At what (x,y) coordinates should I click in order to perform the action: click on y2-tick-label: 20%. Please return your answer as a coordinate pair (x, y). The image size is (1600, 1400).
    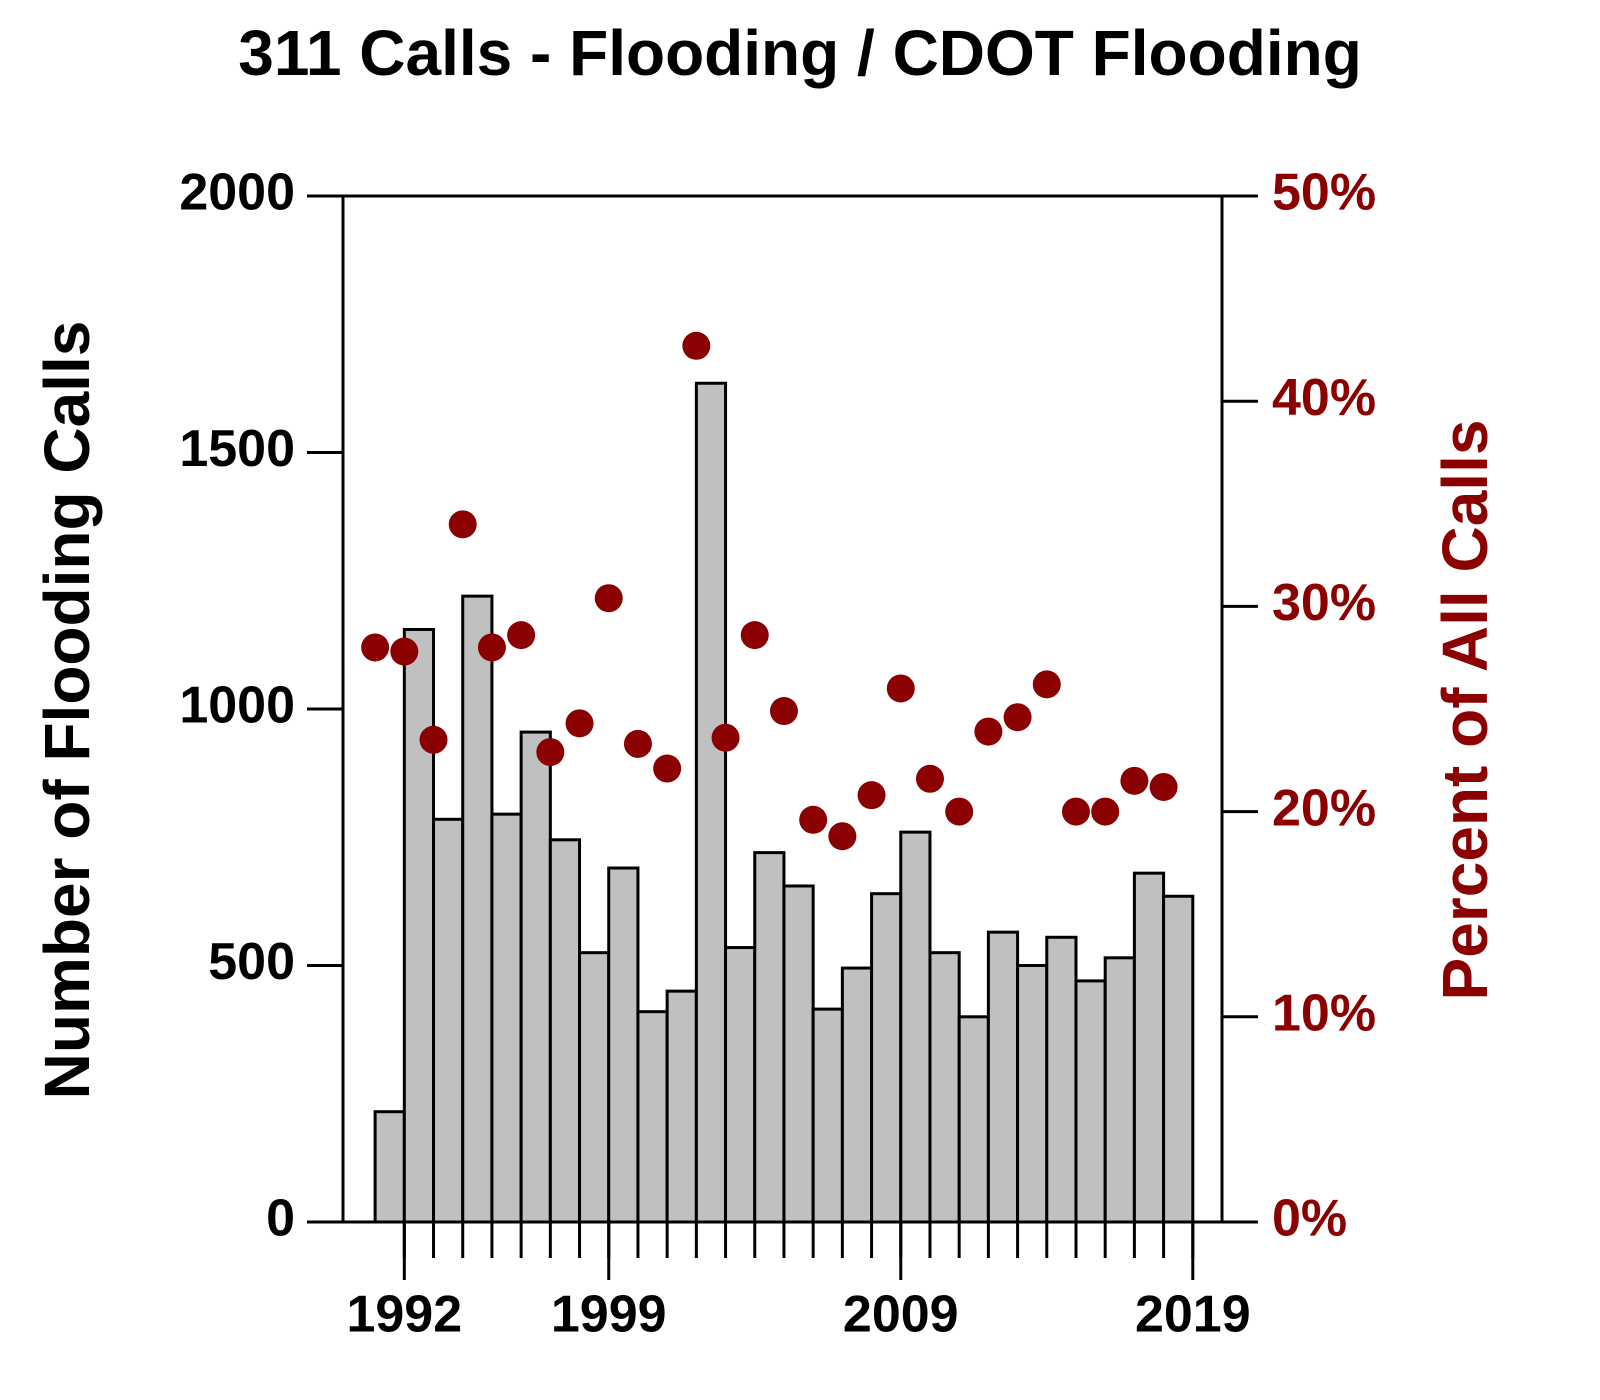
    Looking at the image, I should click on (1324, 808).